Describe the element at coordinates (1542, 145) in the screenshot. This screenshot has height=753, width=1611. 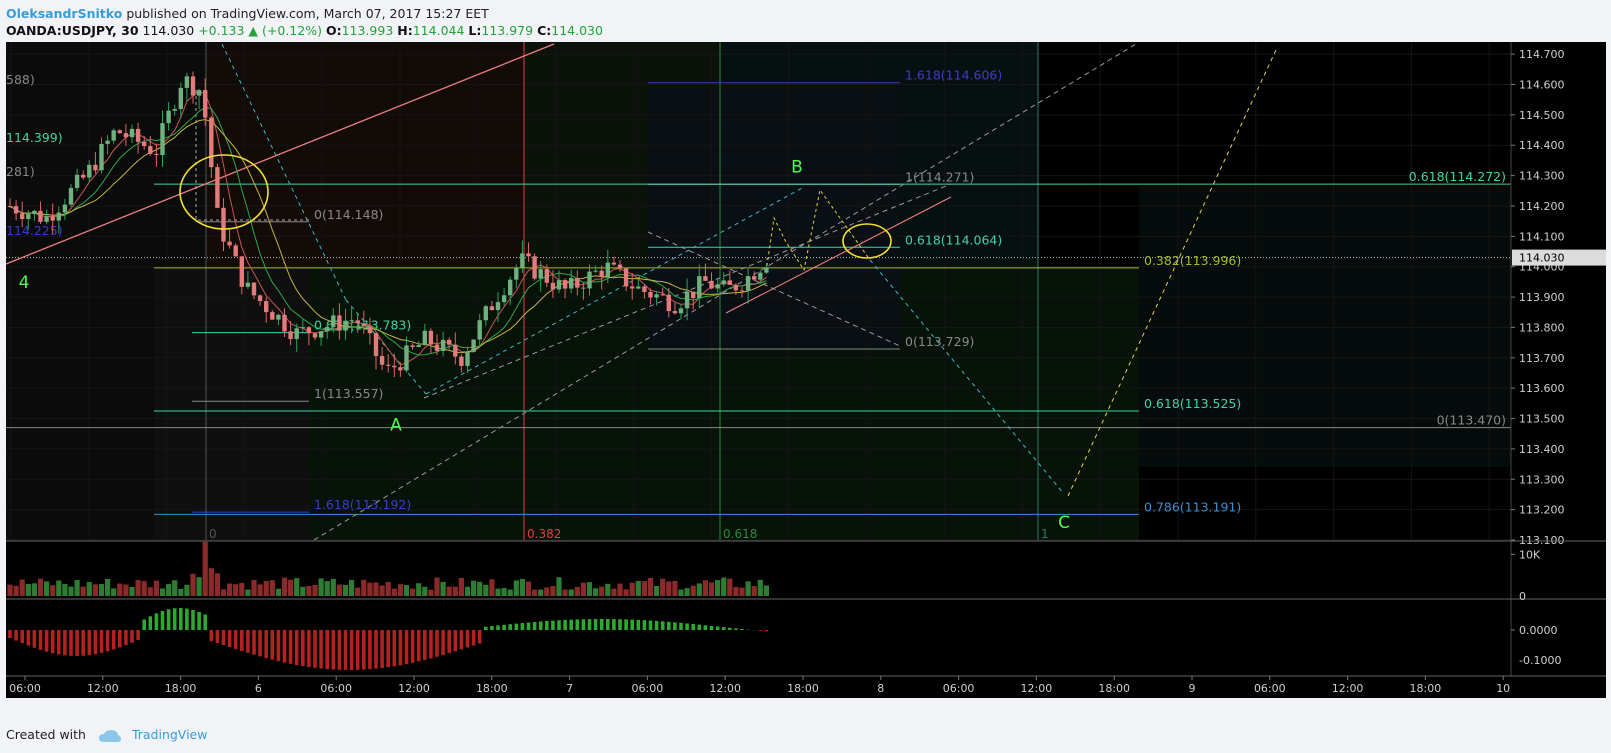
I see `price-tick-label: 114.400` at that location.